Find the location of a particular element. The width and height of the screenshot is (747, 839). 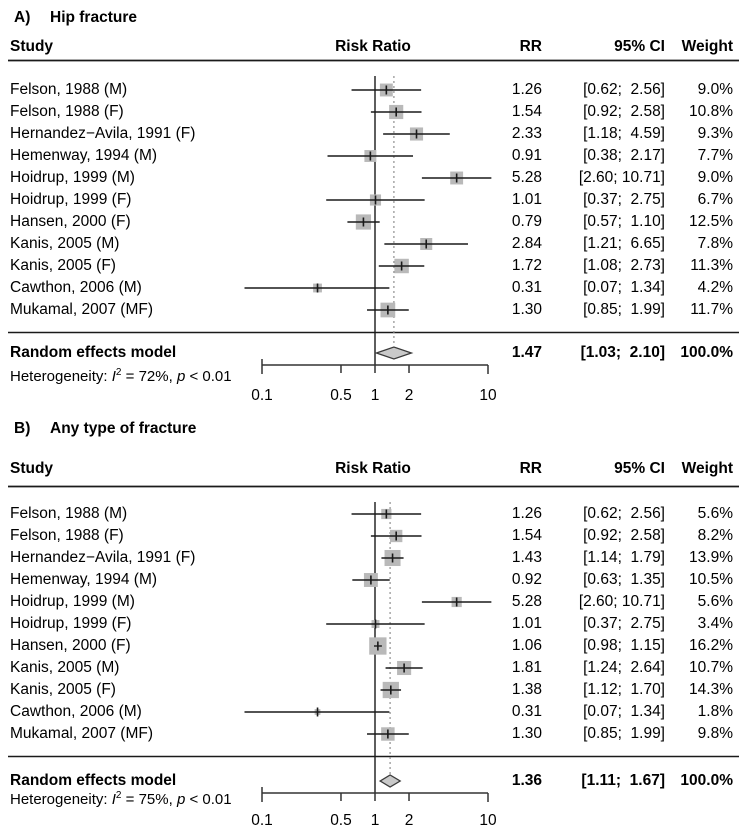

ci-value: [0.92; 2.58] is located at coordinates (624, 535).